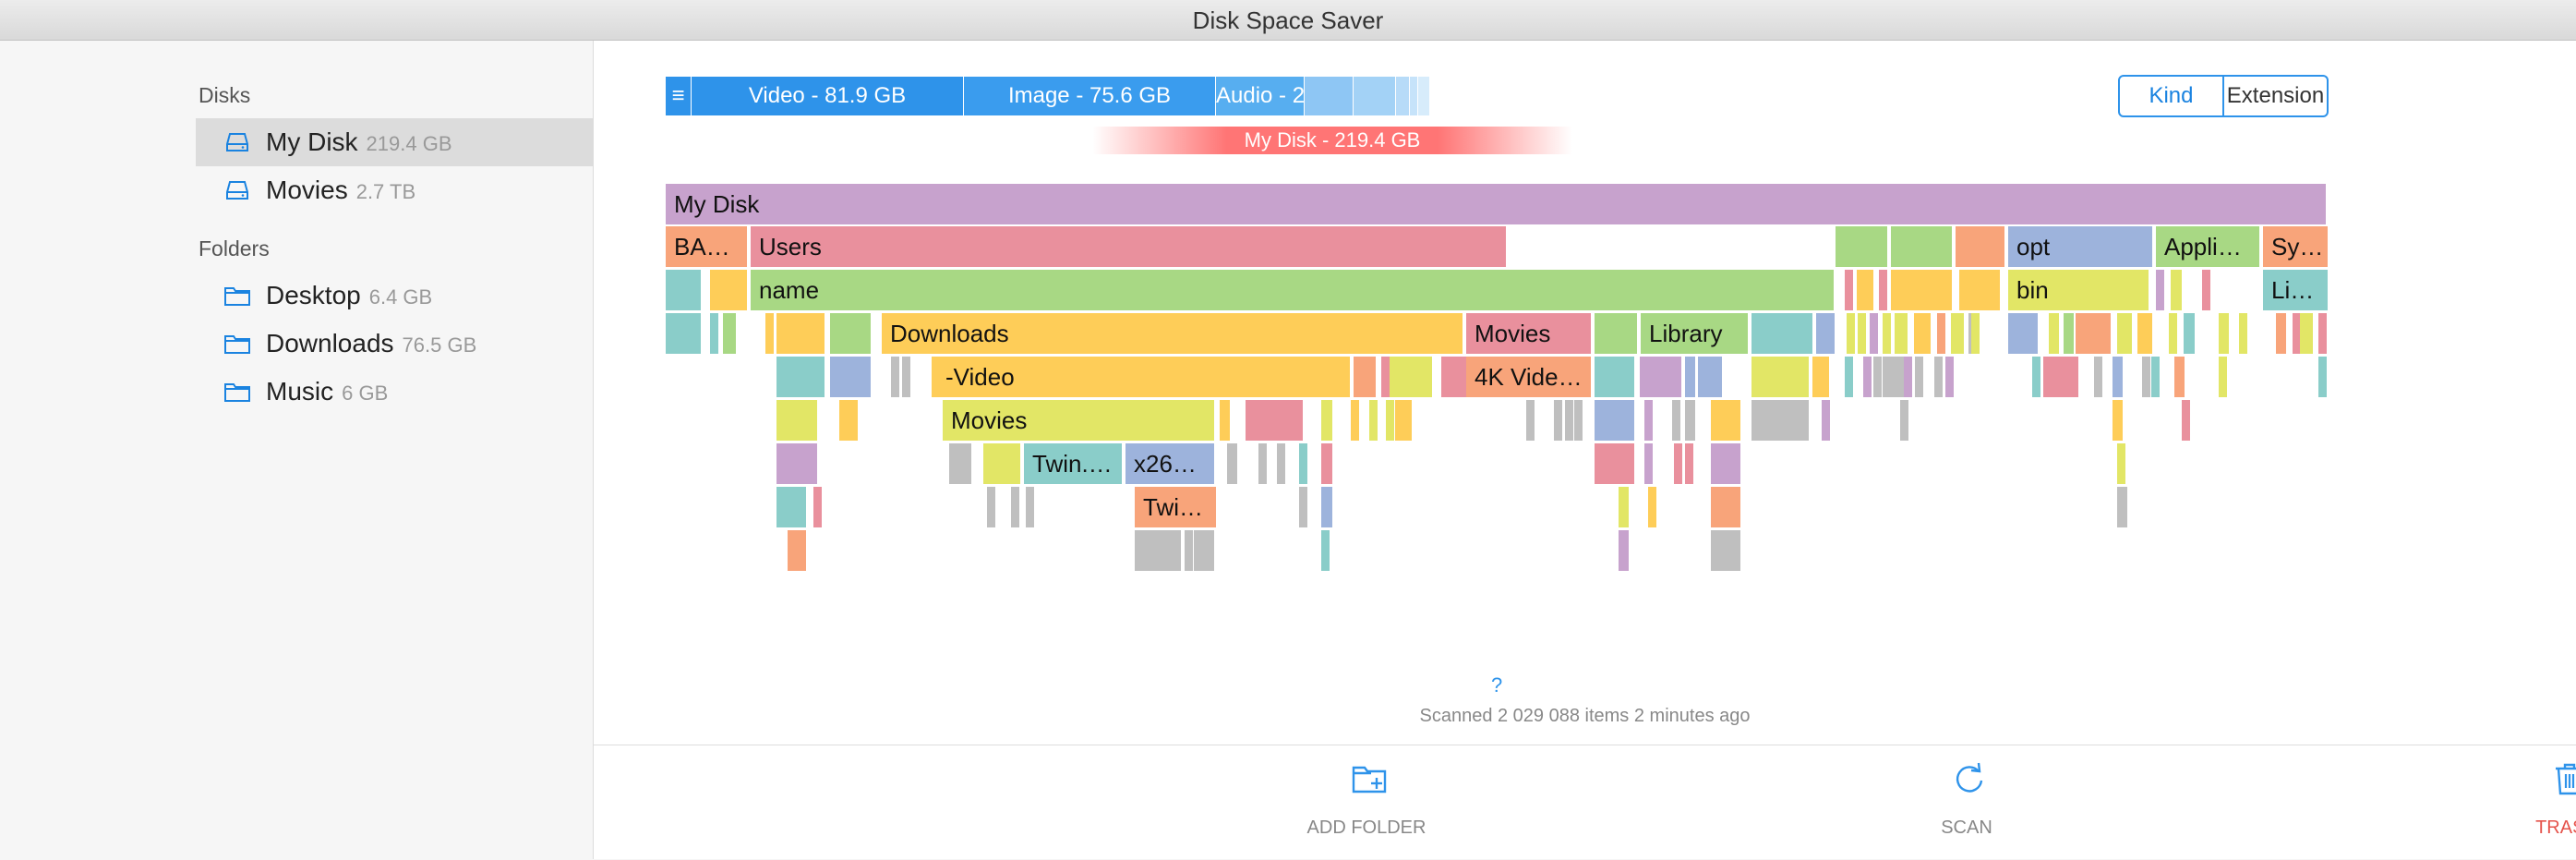  Describe the element at coordinates (1497, 684) in the screenshot. I see `help-link: ?` at that location.